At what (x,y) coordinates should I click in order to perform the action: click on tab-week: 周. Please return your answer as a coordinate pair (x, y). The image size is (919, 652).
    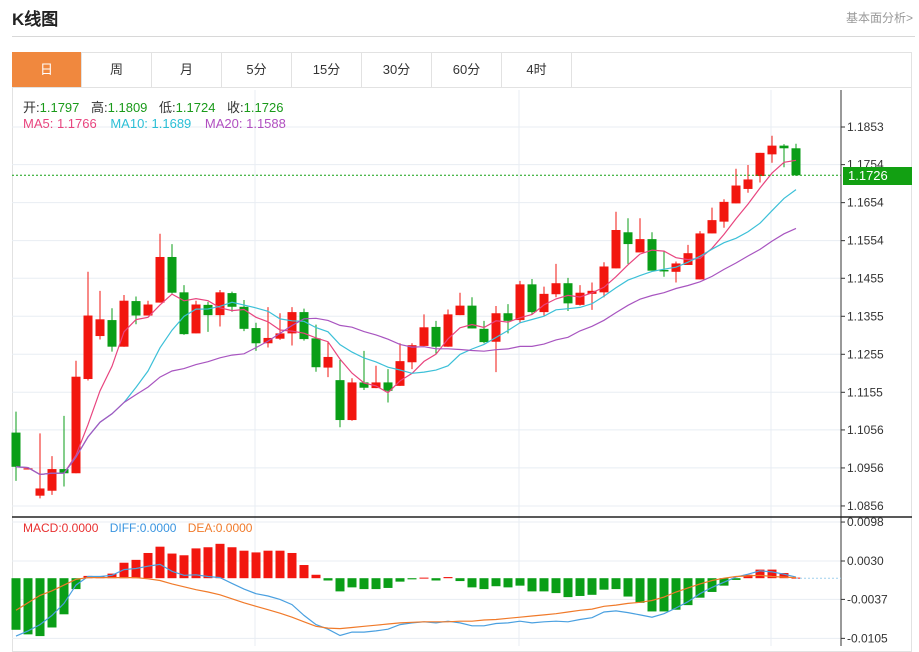
    Looking at the image, I should click on (117, 69).